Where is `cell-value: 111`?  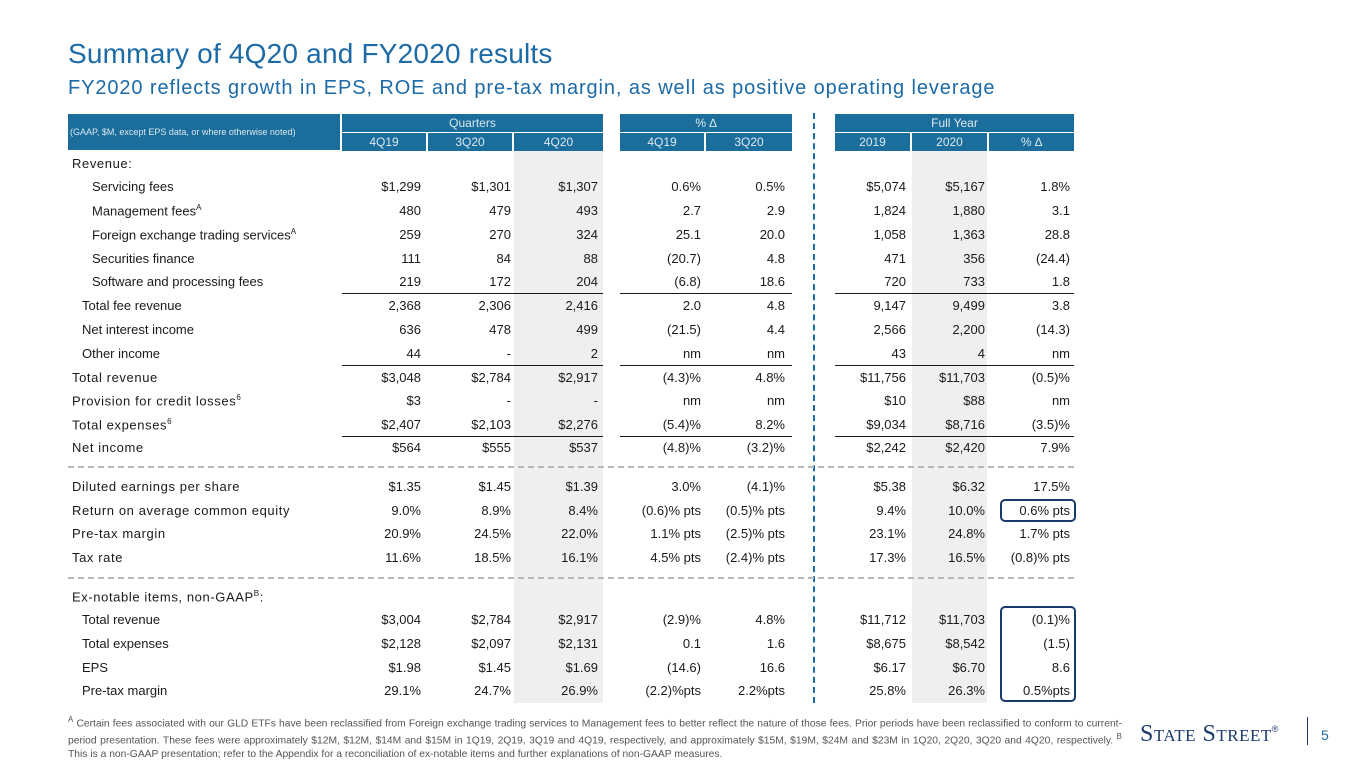
cell-value: 111 is located at coordinates (411, 258).